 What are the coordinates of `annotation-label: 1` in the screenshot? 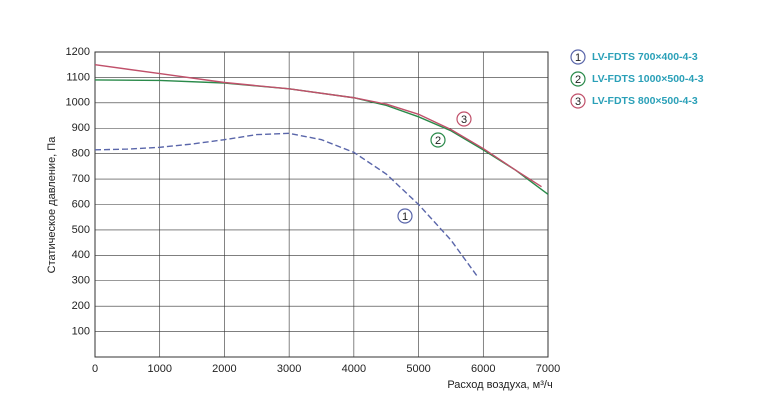 It's located at (405, 217).